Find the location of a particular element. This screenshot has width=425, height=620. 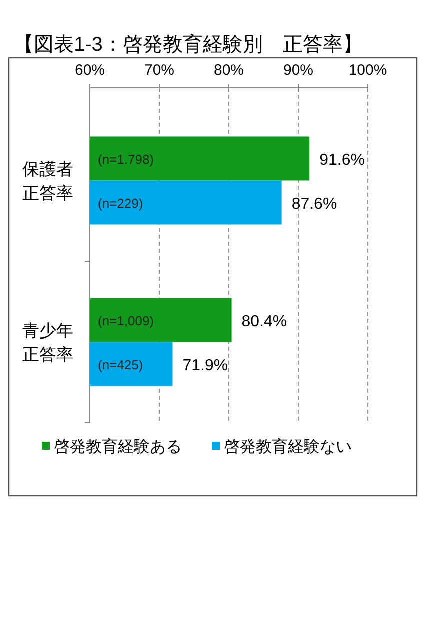

annotation: (n=229) is located at coordinates (121, 203).